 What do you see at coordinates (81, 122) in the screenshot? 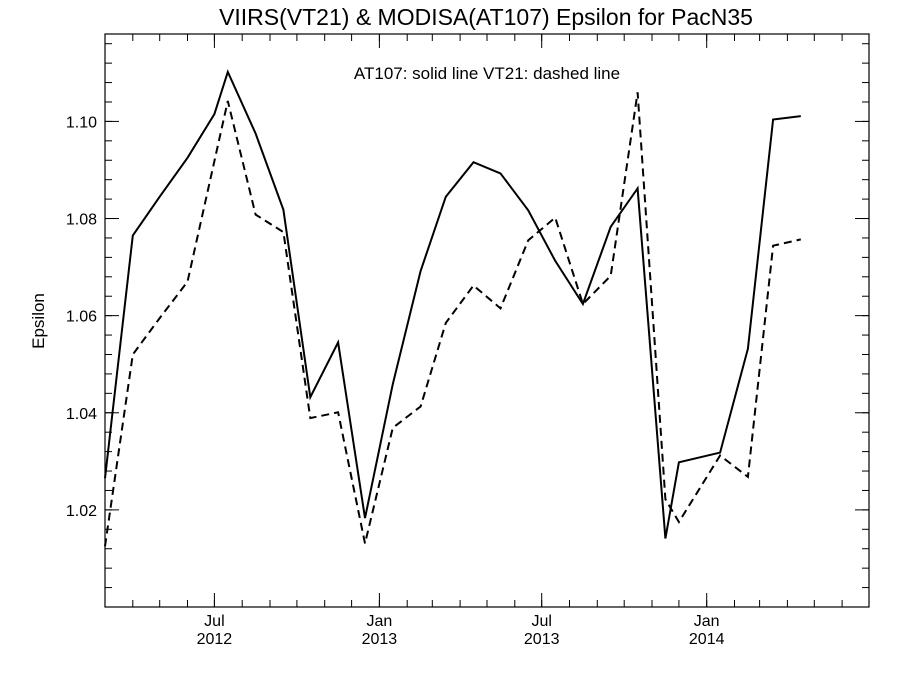
I see `y-tick-label: 1.10` at bounding box center [81, 122].